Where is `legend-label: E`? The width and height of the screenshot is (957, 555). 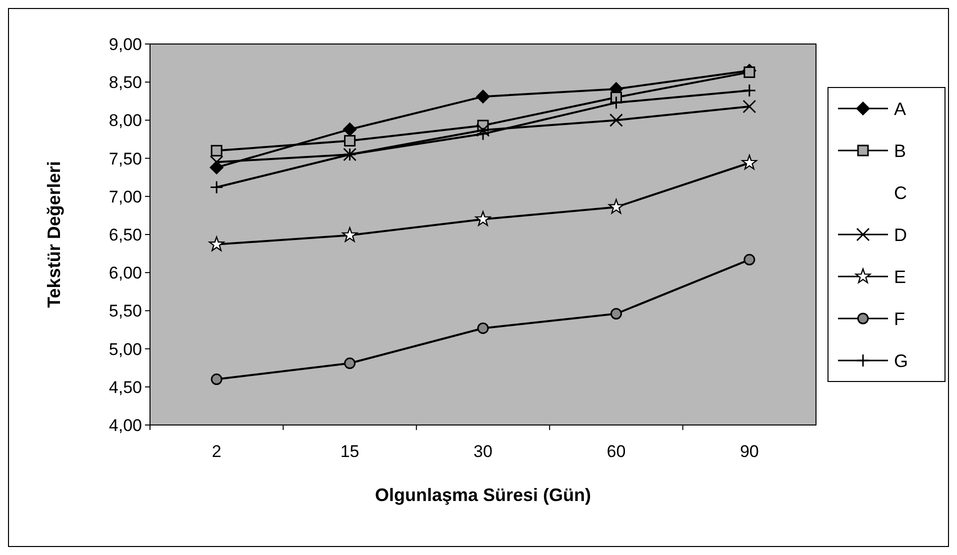
legend-label: E is located at coordinates (900, 276).